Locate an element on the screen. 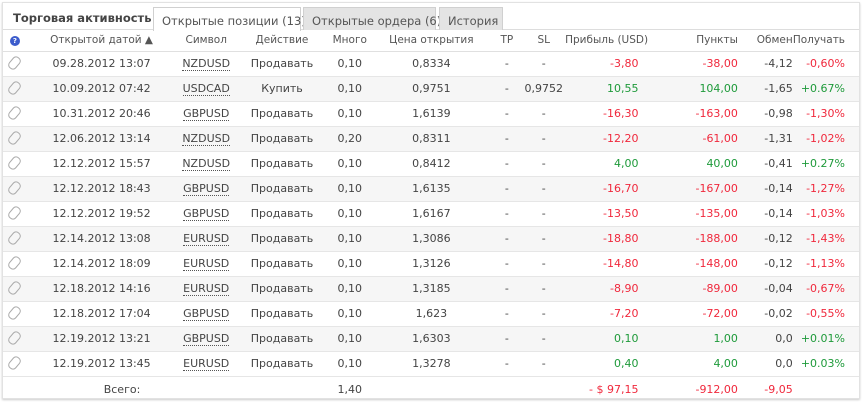 The image size is (862, 403). col-symbol: Символ is located at coordinates (206, 41).